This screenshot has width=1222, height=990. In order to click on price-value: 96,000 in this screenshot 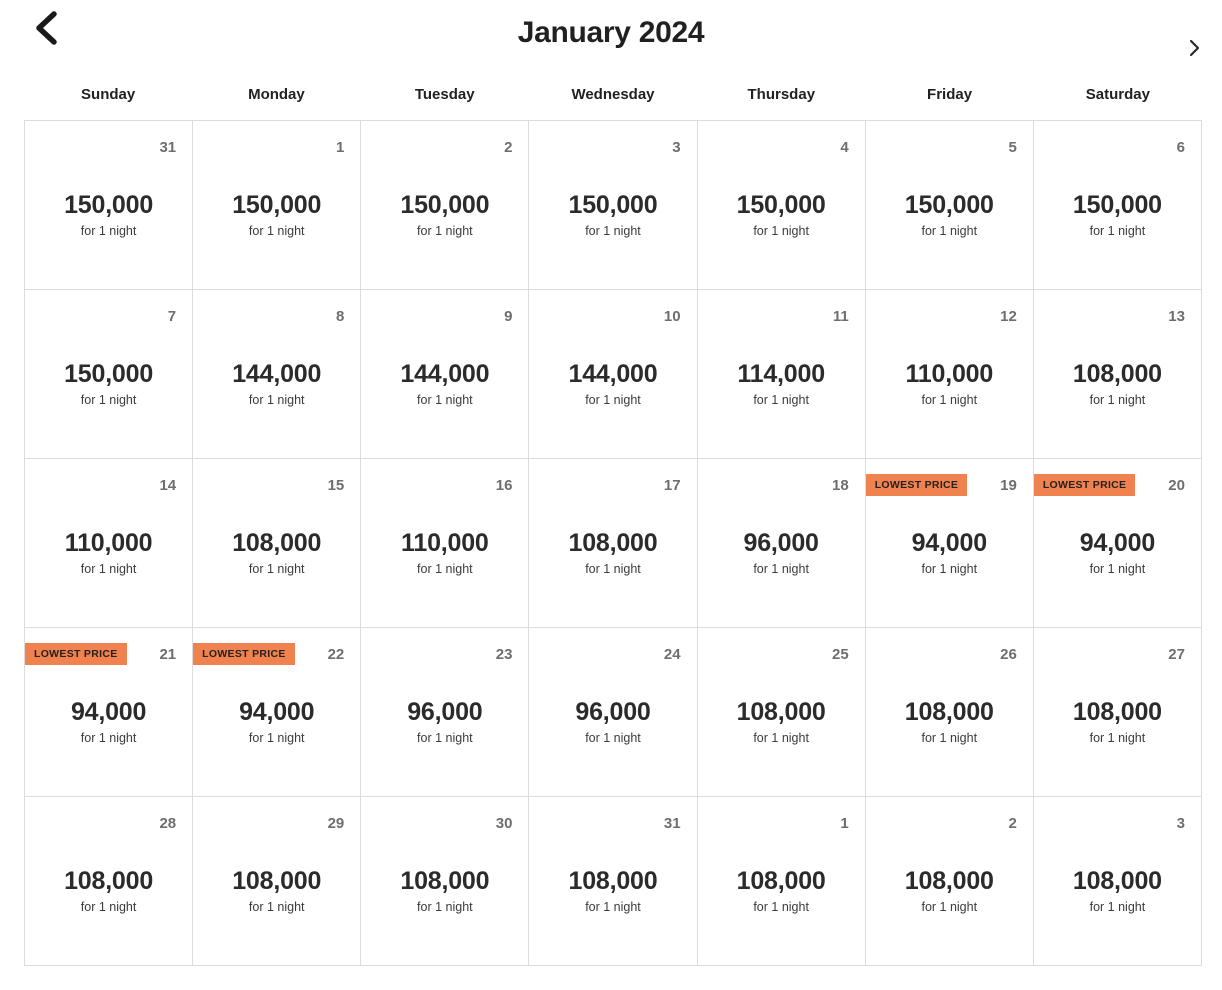, I will do `click(613, 712)`.